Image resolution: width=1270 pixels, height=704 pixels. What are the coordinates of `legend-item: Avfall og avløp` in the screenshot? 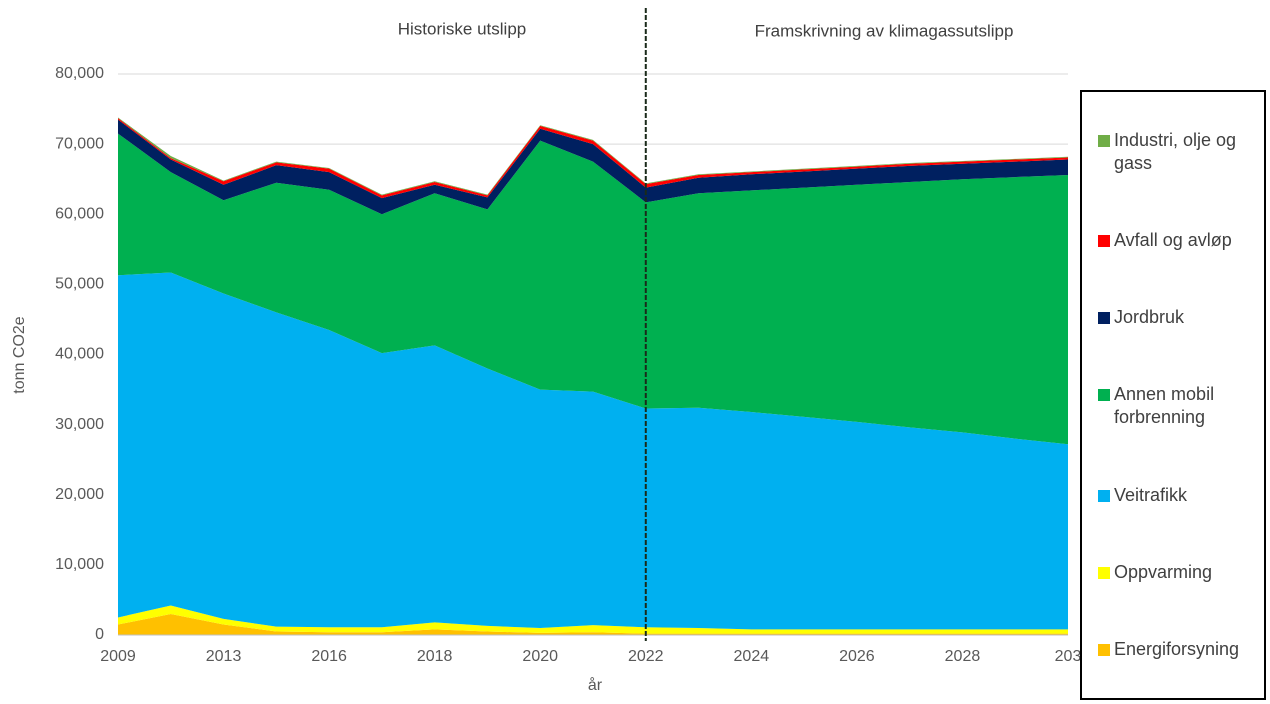 It's located at (1179, 240).